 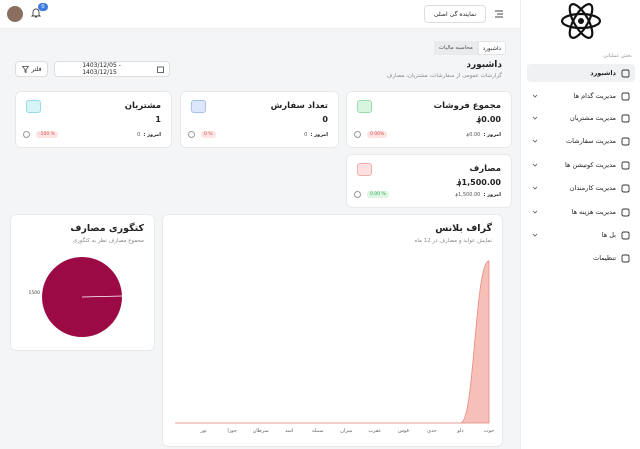 I want to click on card-badge: 0.00 %, so click(x=378, y=194).